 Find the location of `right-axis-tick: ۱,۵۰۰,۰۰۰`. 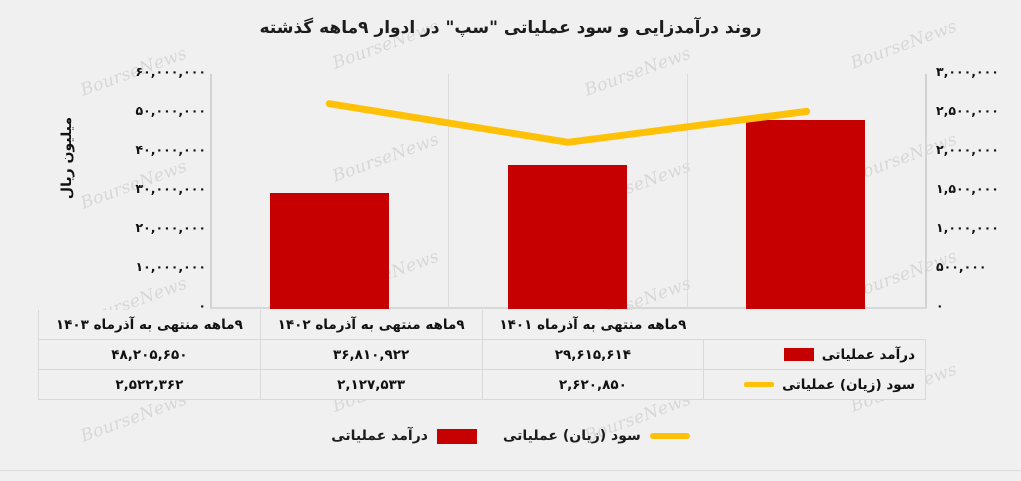

right-axis-tick: ۱,۵۰۰,۰۰۰ is located at coordinates (967, 188).